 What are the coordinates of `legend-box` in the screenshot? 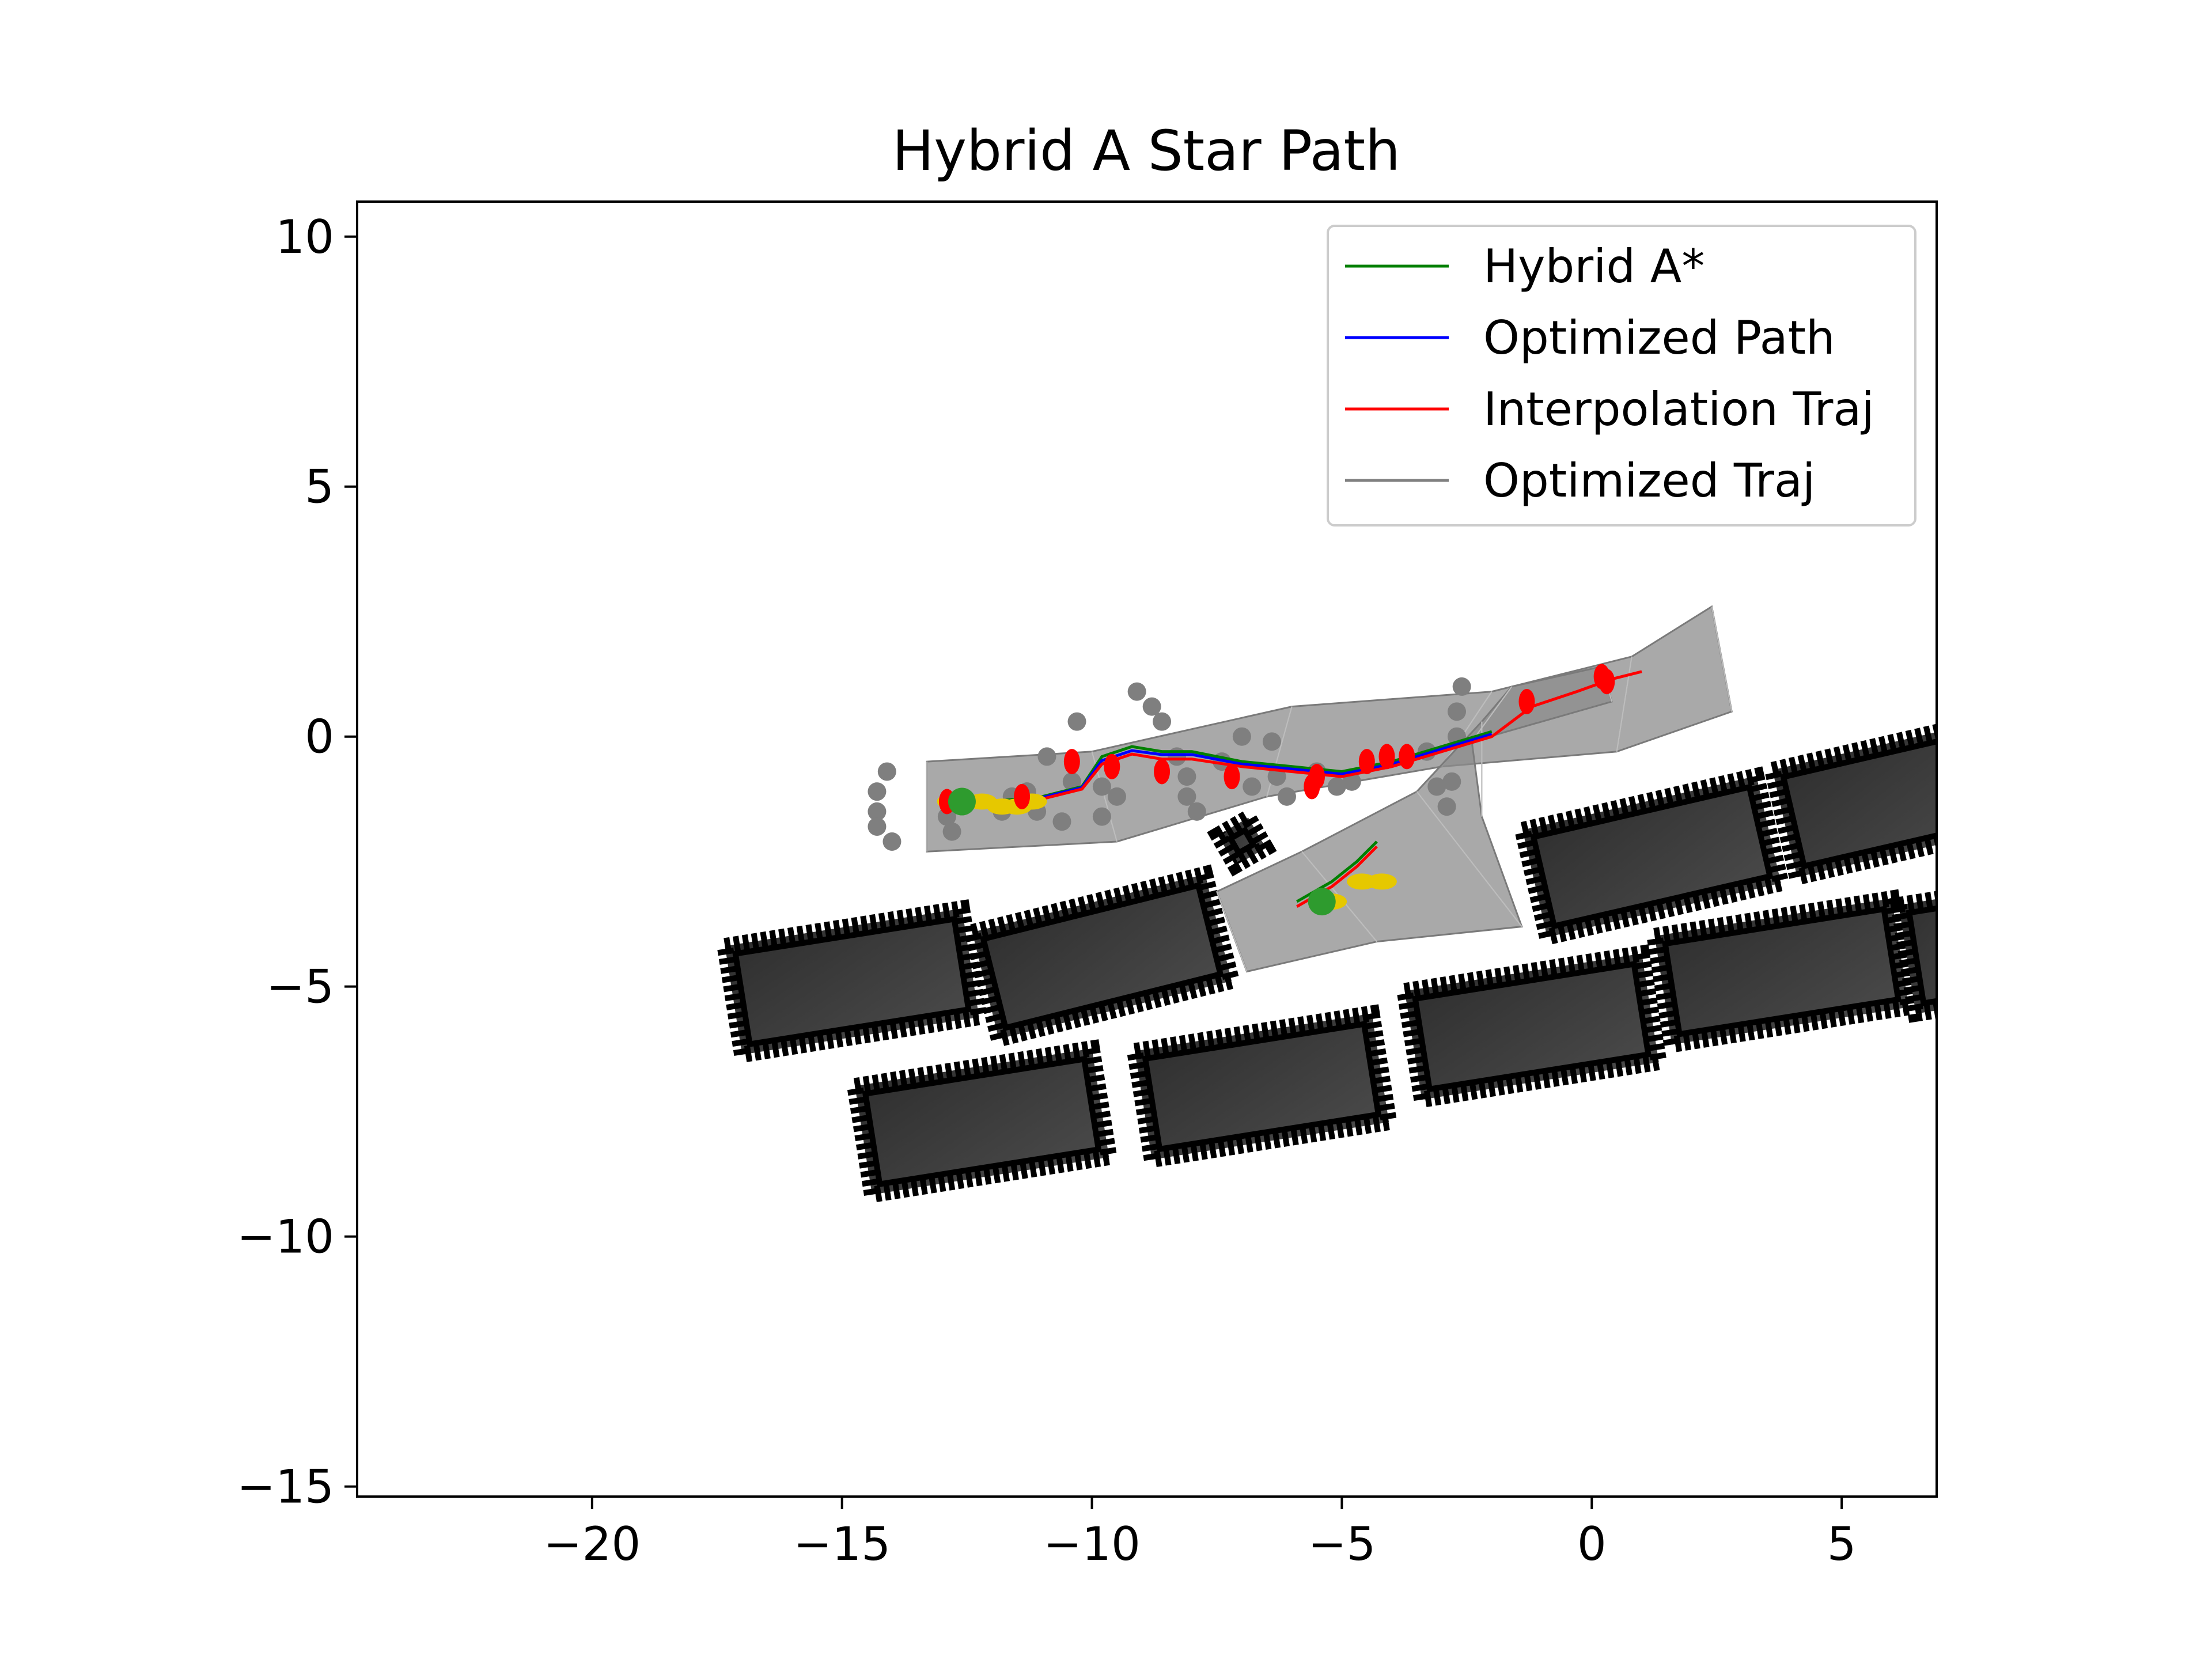 It's located at (1621, 376).